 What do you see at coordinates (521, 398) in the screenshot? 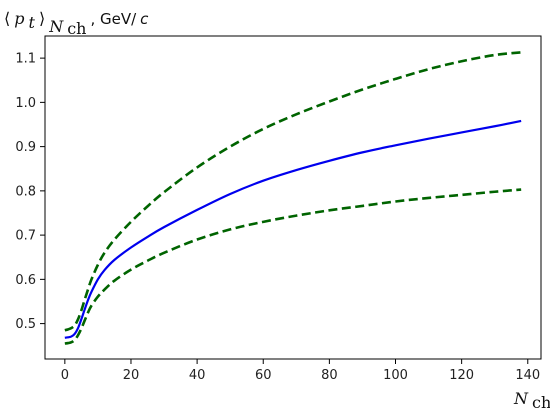
I see `x-label-main: N` at bounding box center [521, 398].